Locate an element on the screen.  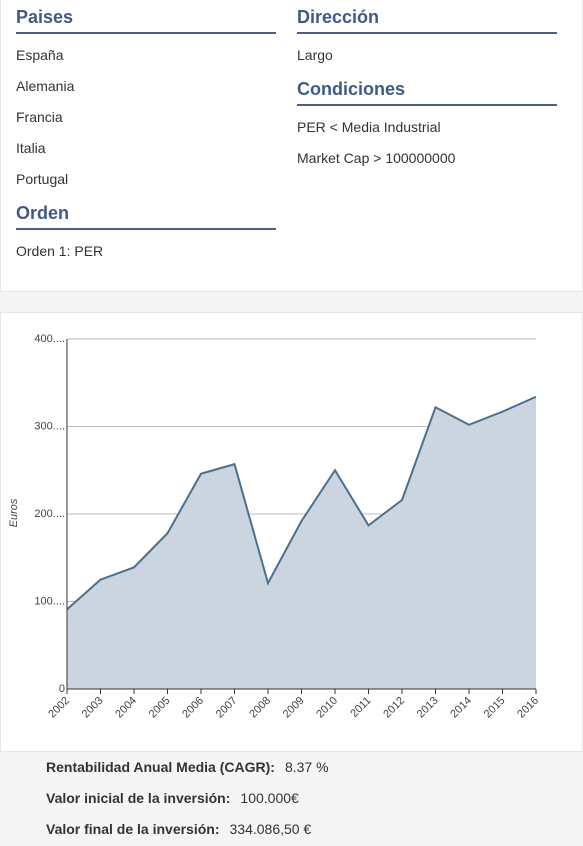
section-title: Orden is located at coordinates (146, 216).